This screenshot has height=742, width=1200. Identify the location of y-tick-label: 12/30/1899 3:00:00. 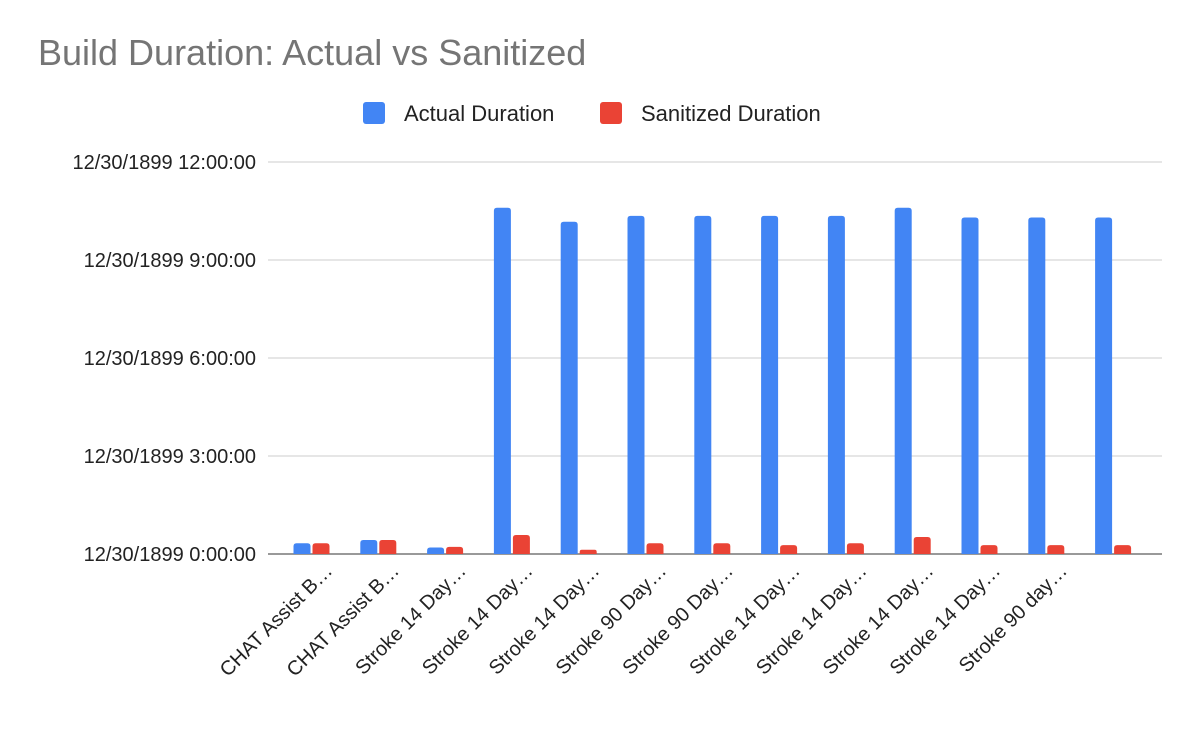
(170, 457).